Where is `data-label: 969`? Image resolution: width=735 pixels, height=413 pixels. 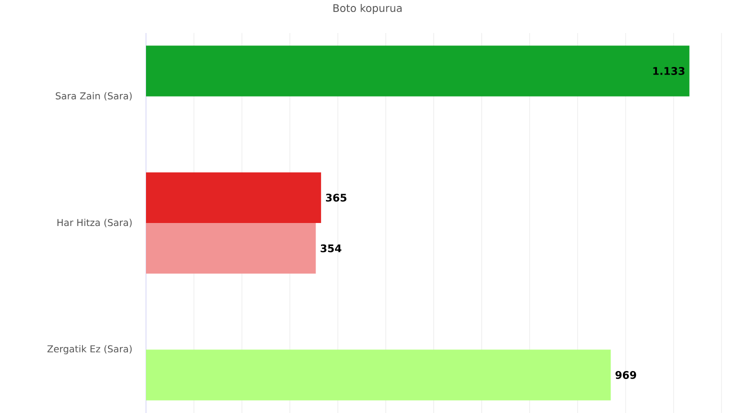 data-label: 969 is located at coordinates (625, 375).